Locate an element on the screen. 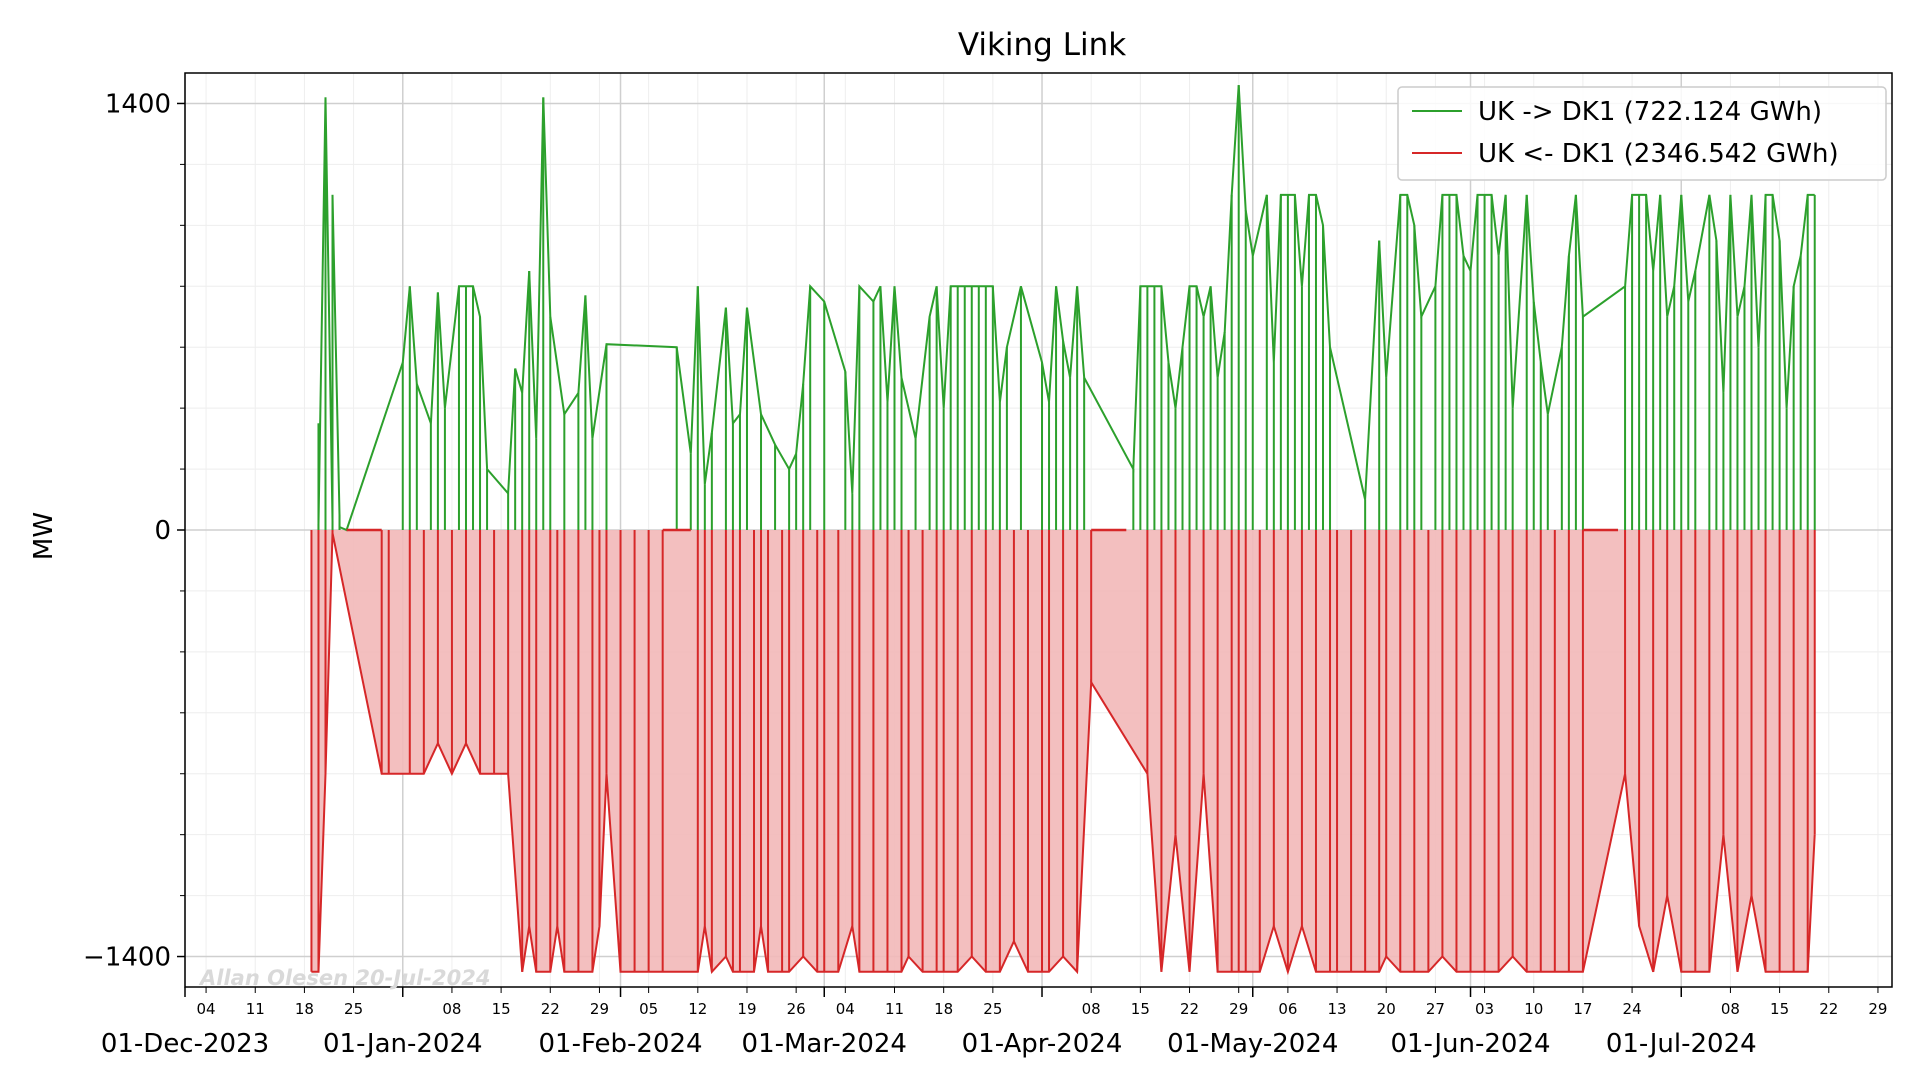 This screenshot has width=1920, height=1080. legend-box is located at coordinates (1642, 133).